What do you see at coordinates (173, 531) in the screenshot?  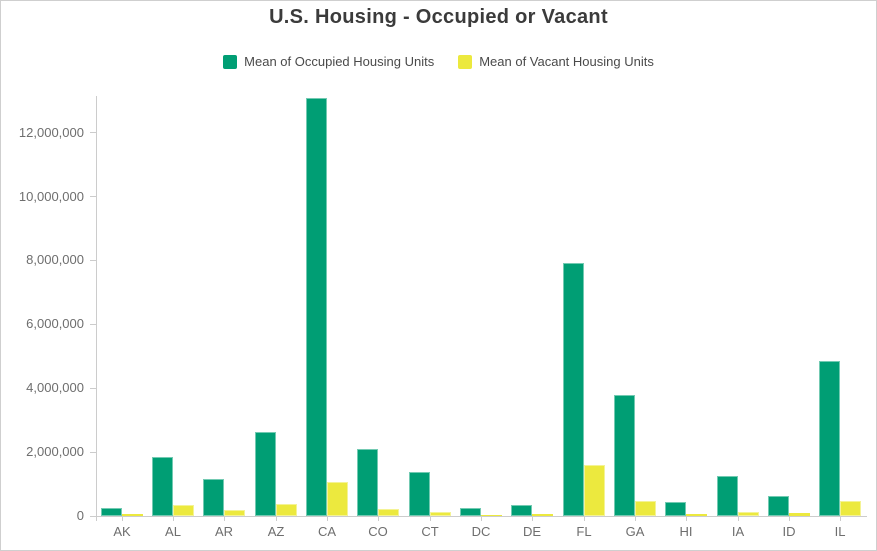 I see `x-axis-label-al: AL` at bounding box center [173, 531].